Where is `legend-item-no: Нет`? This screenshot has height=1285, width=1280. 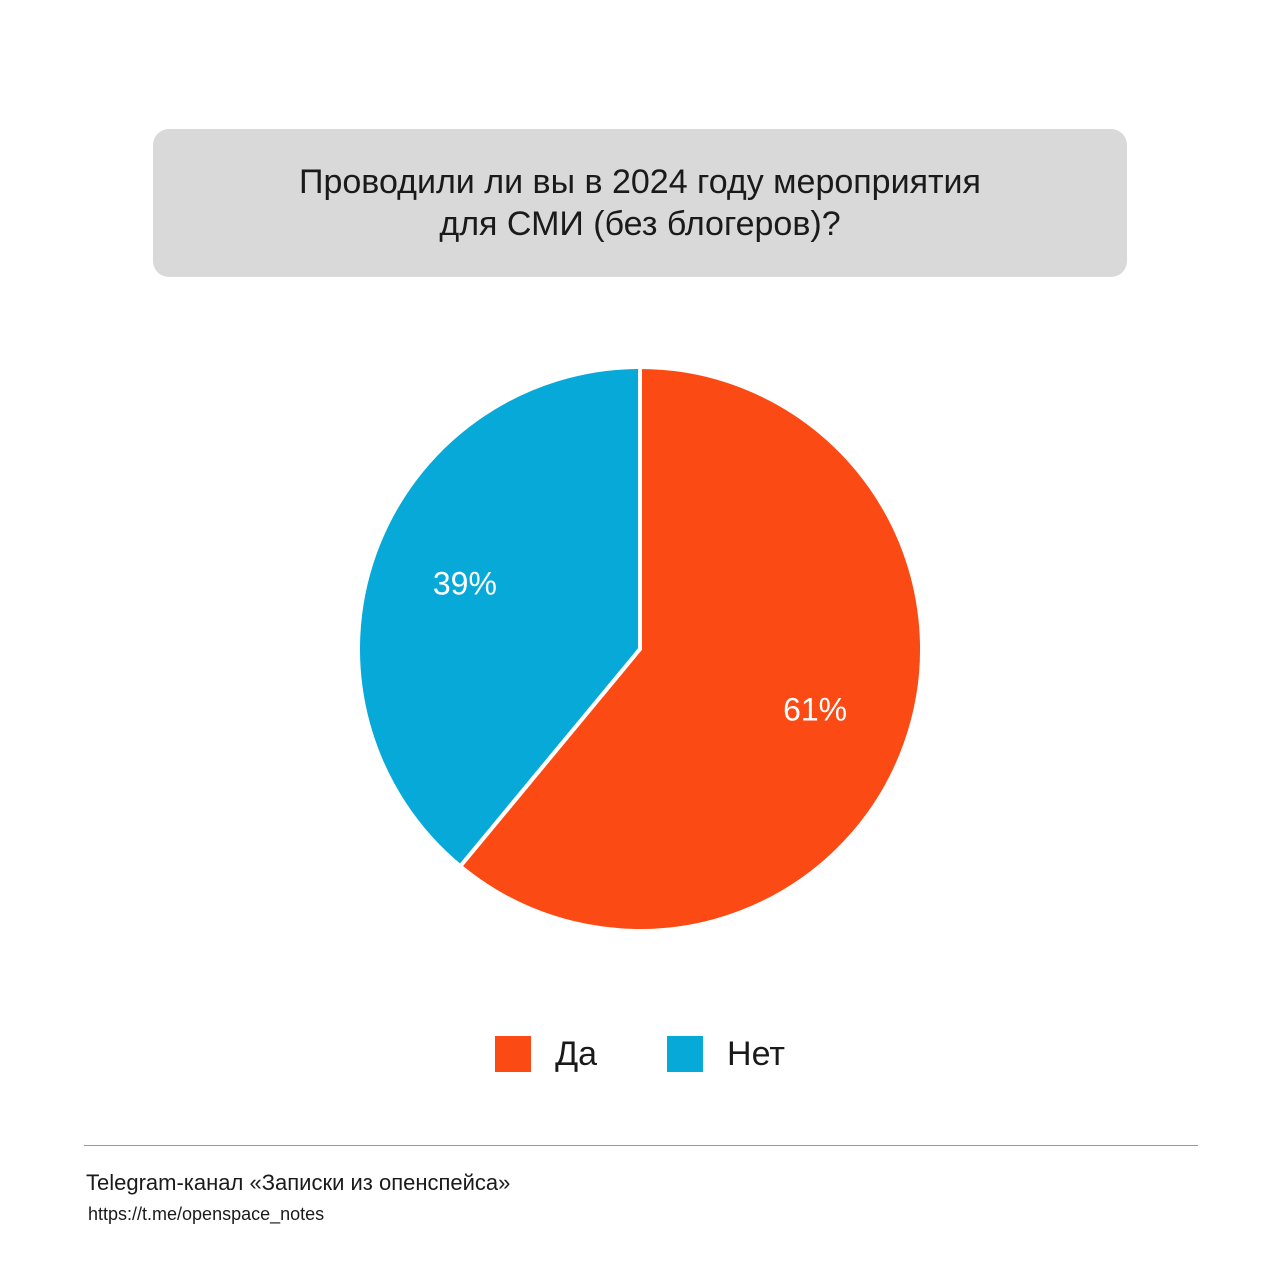
legend-item-no: Нет is located at coordinates (726, 1054).